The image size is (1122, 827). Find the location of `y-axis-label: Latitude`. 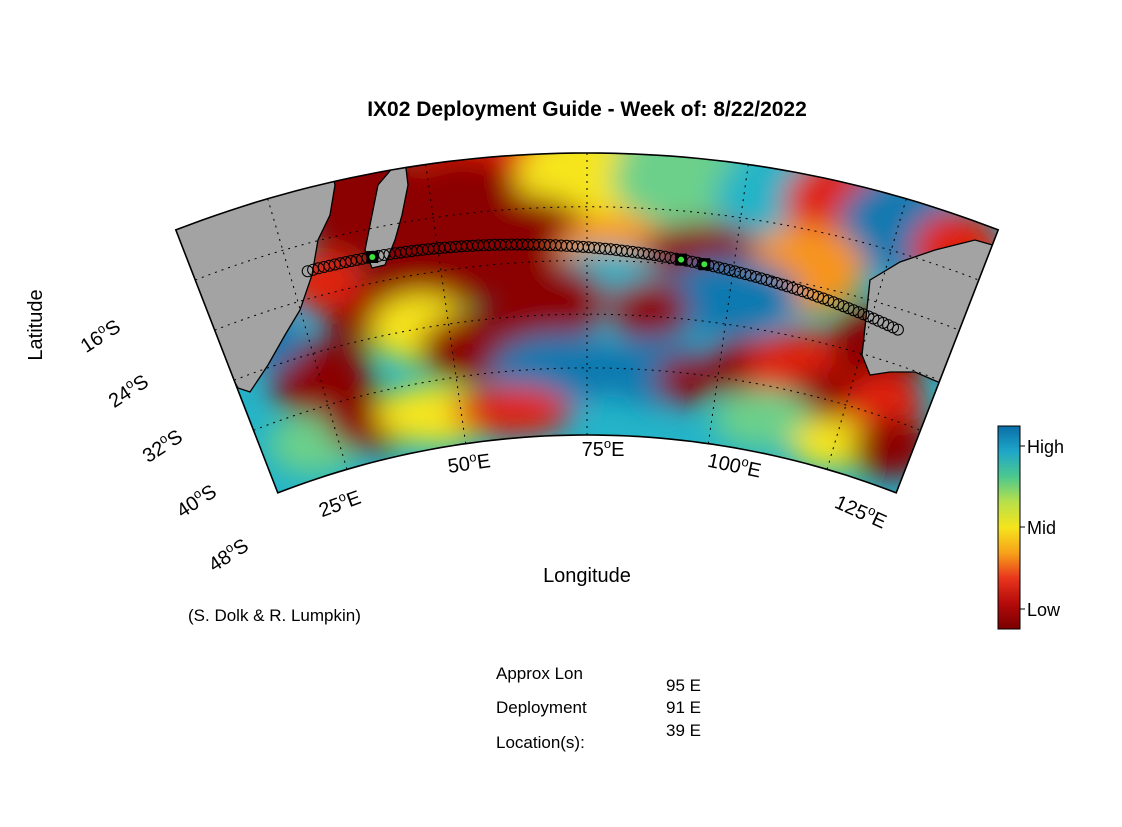

y-axis-label: Latitude is located at coordinates (36, 324).